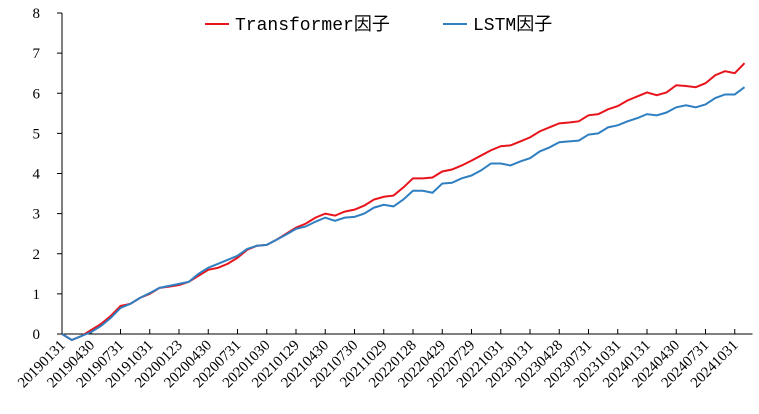  Describe the element at coordinates (37, 54) in the screenshot. I see `y-tick-label: 7` at that location.